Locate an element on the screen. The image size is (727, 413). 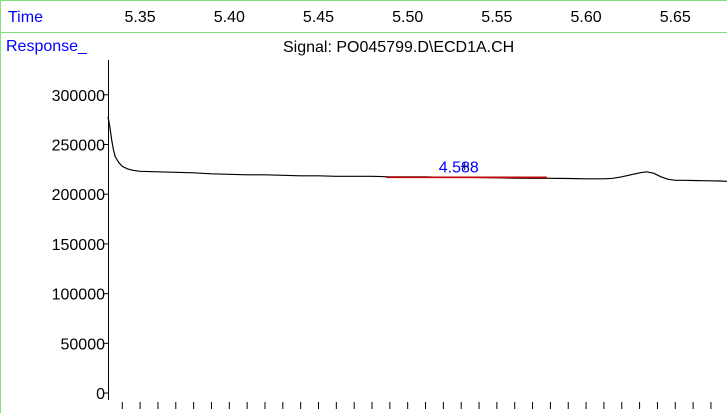
x-tick-labels: 5.35 5.40 5.45 5.50 5.55 5.60 5.65 is located at coordinates (408, 17).